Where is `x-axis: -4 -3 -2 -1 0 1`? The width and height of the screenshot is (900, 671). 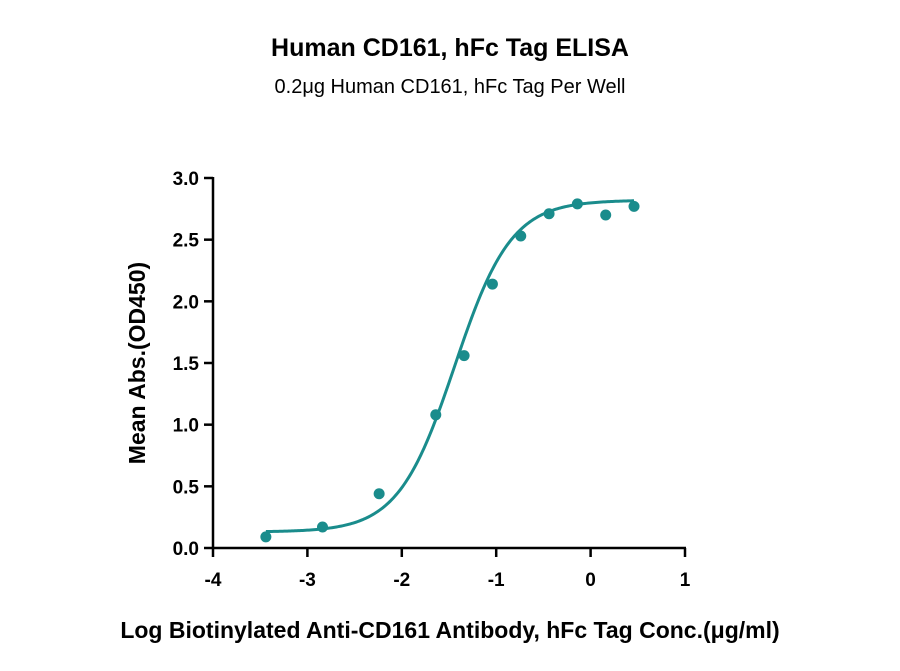
x-axis: -4 -3 -2 -1 0 1 is located at coordinates (448, 568).